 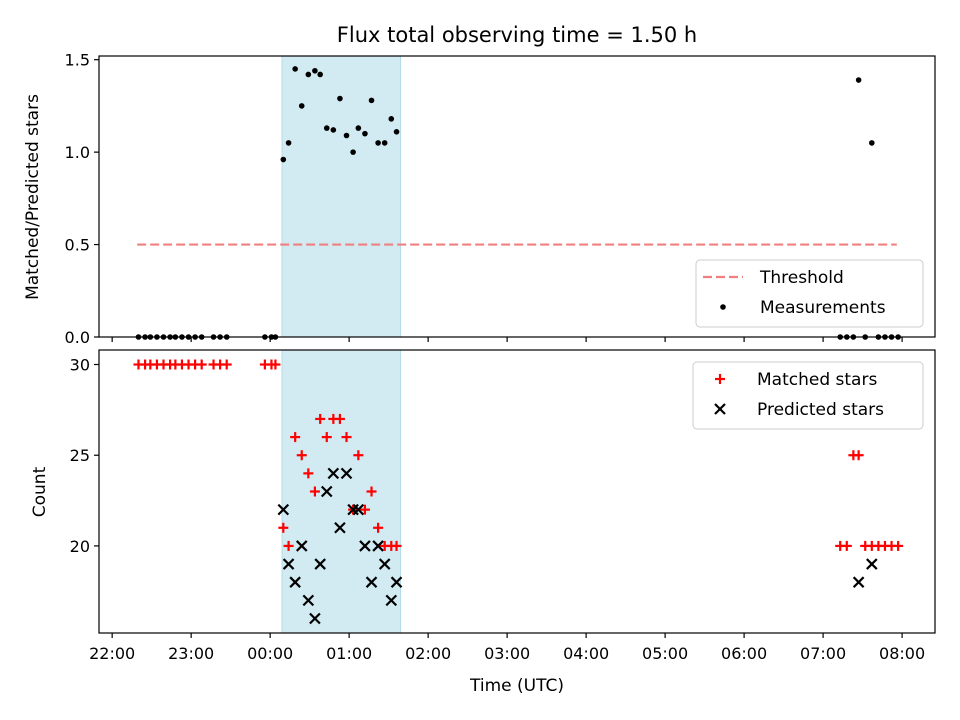 What do you see at coordinates (720, 409) in the screenshot?
I see `legend-predicted-swatch` at bounding box center [720, 409].